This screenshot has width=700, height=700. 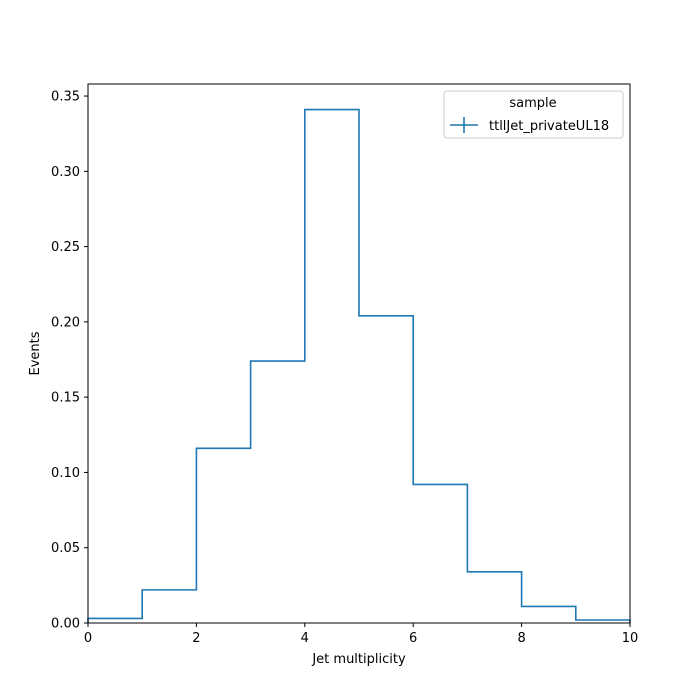 What do you see at coordinates (65, 322) in the screenshot?
I see `y-tick-label: 0.20` at bounding box center [65, 322].